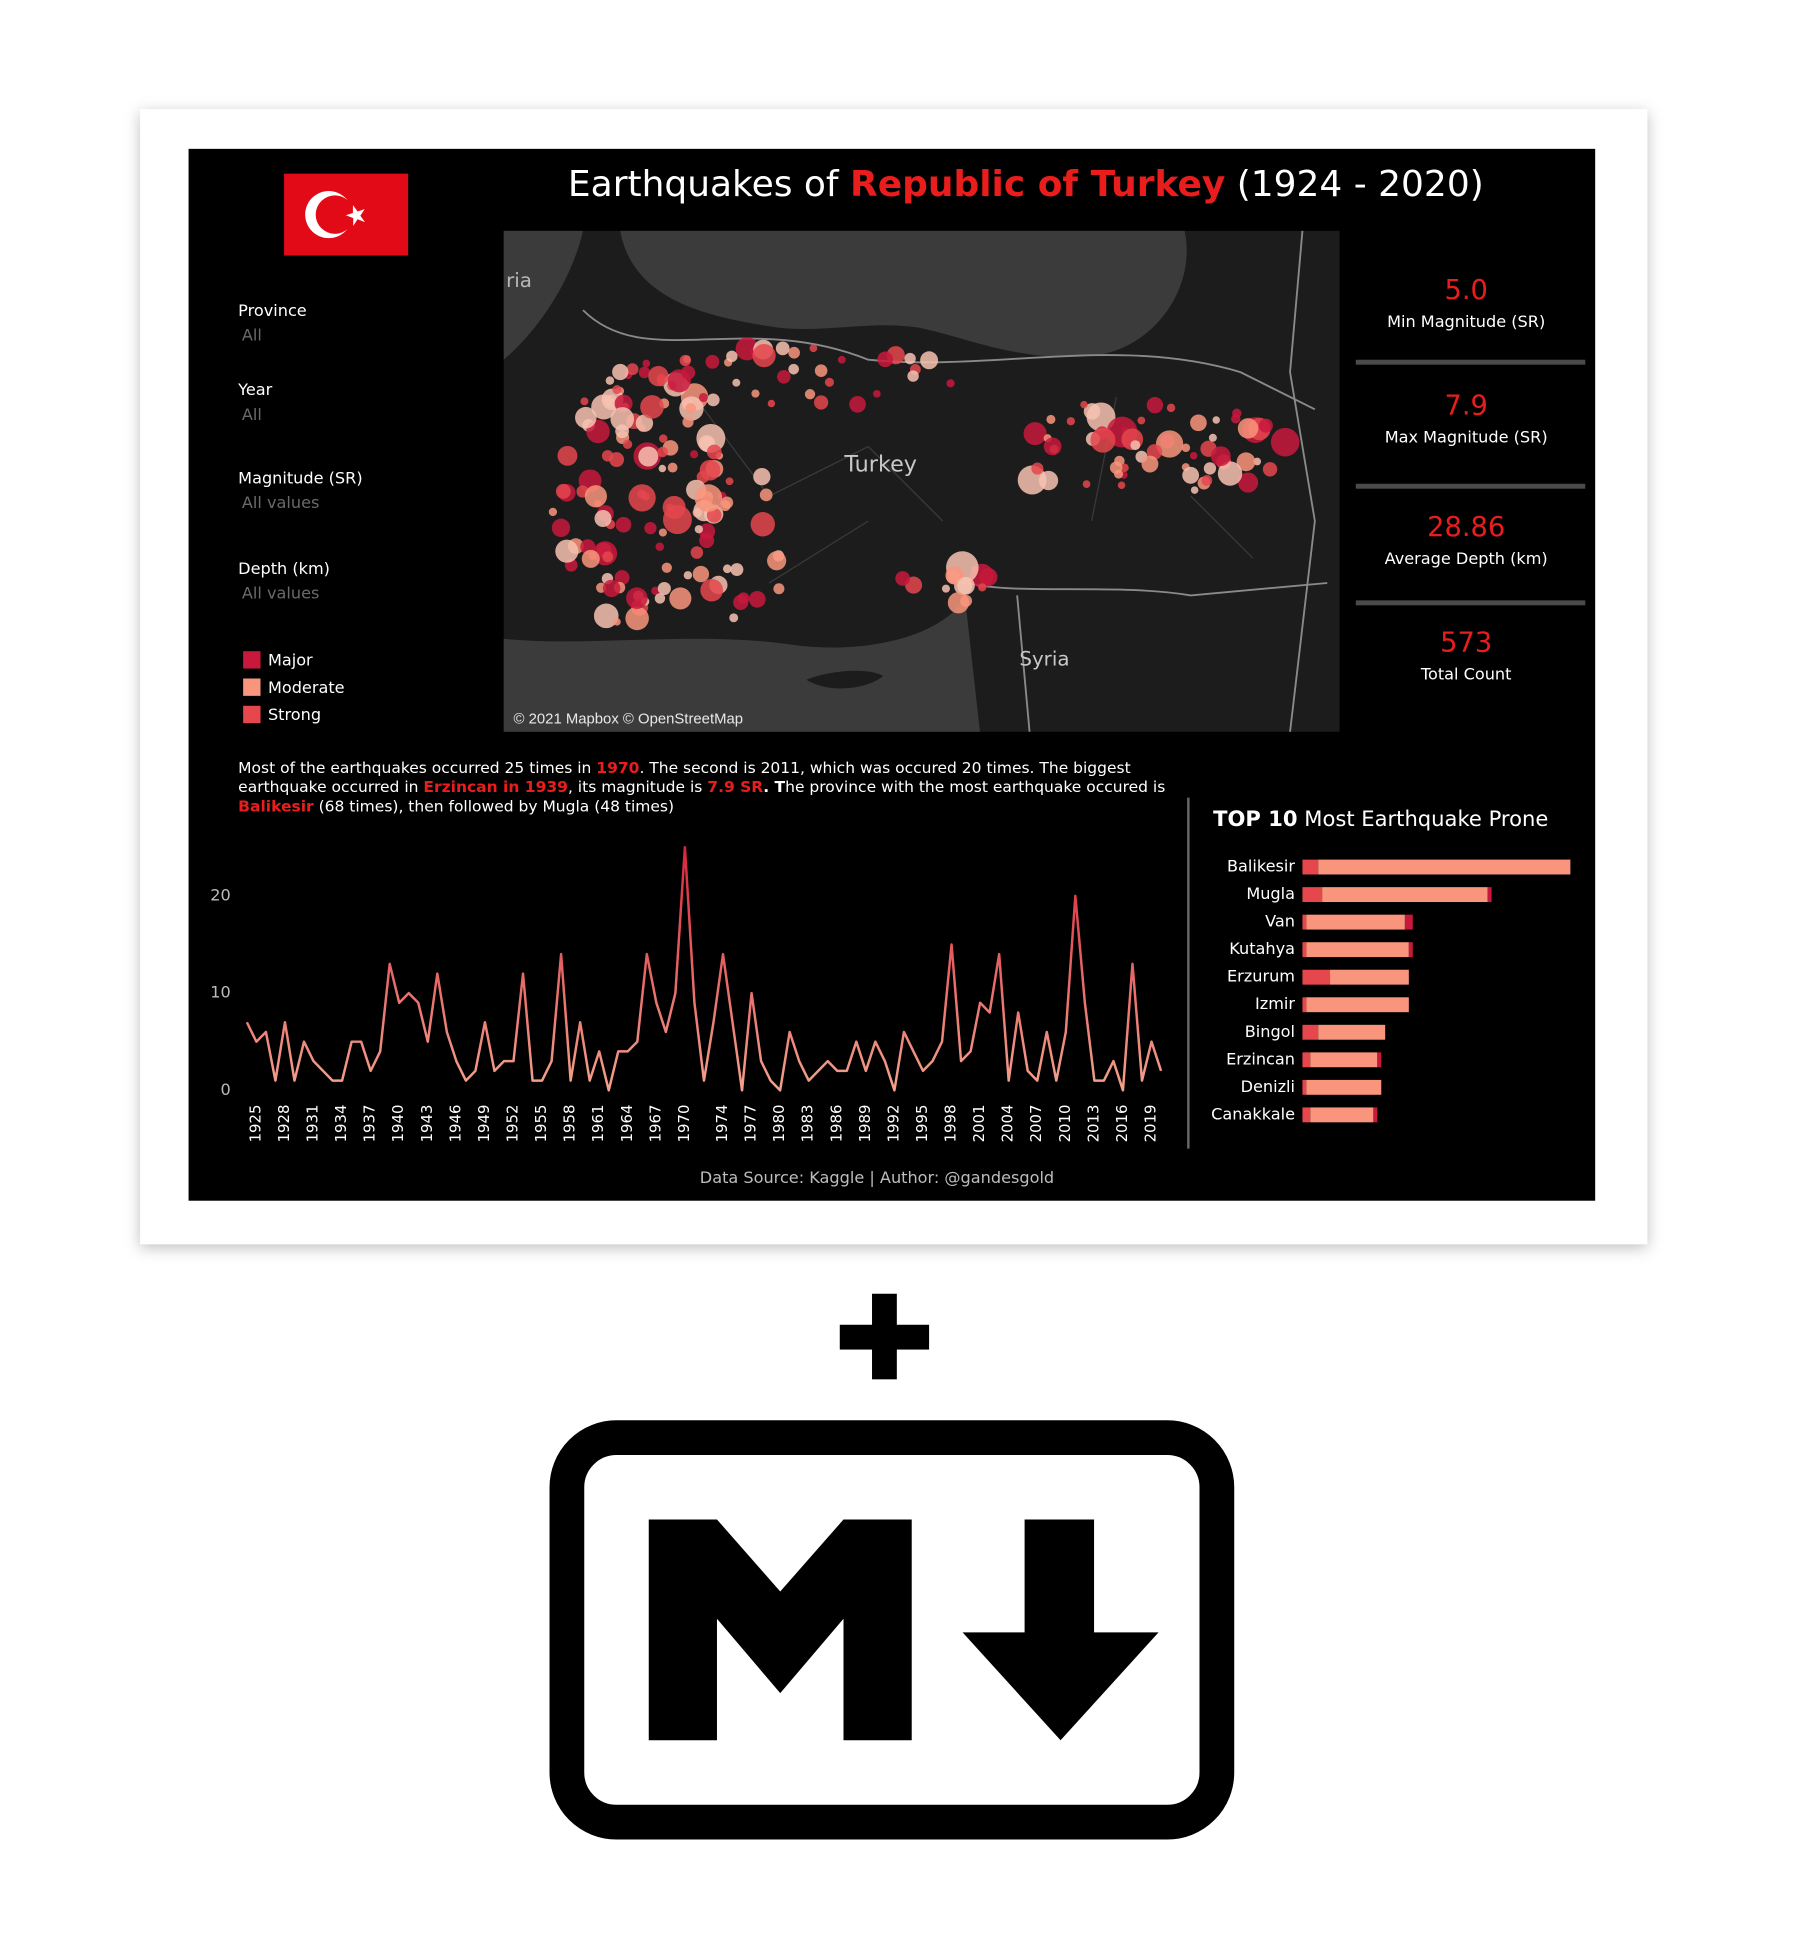 This screenshot has width=1816, height=1940. I want to click on x-tick-label: 1955, so click(541, 1124).